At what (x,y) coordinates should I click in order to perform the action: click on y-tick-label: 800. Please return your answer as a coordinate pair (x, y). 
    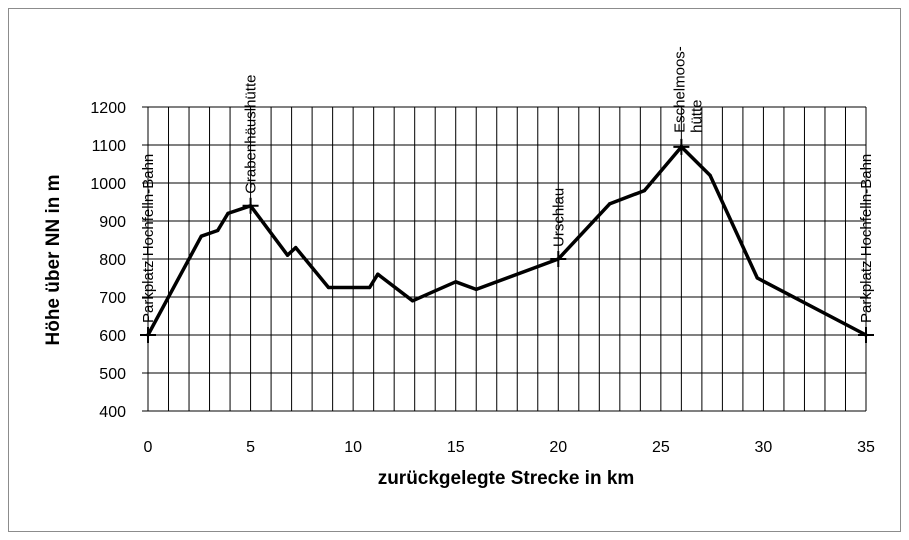
    Looking at the image, I should click on (112, 260).